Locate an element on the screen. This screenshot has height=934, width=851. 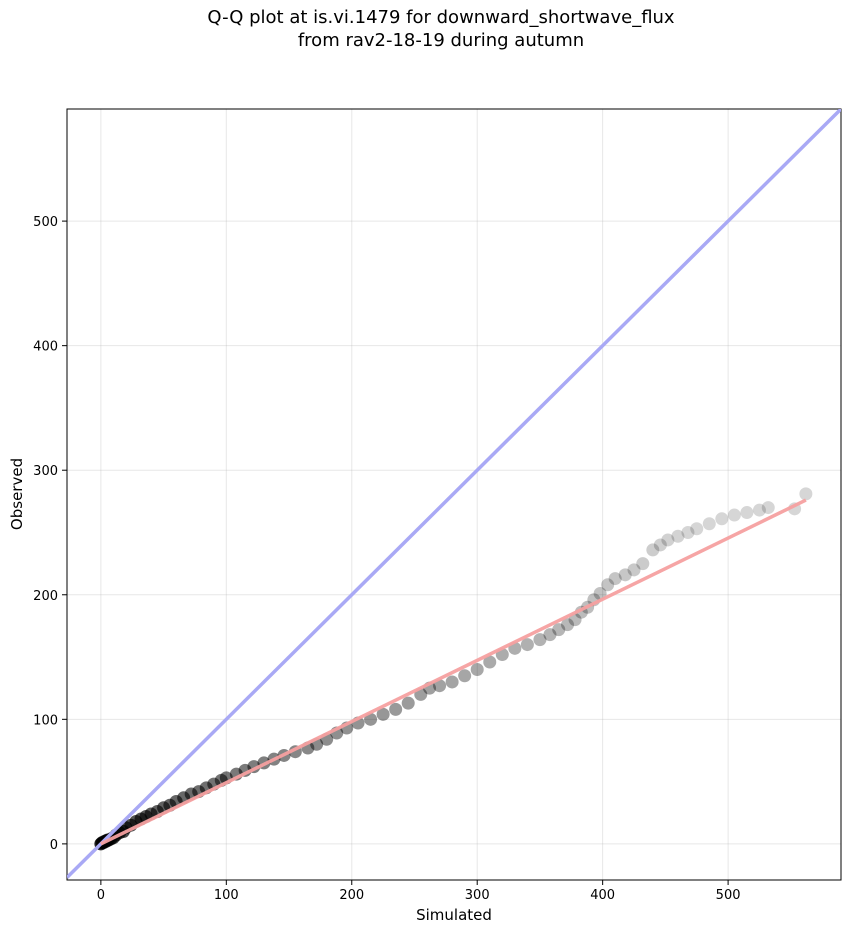
x-axis-label: Simulated is located at coordinates (454, 915).